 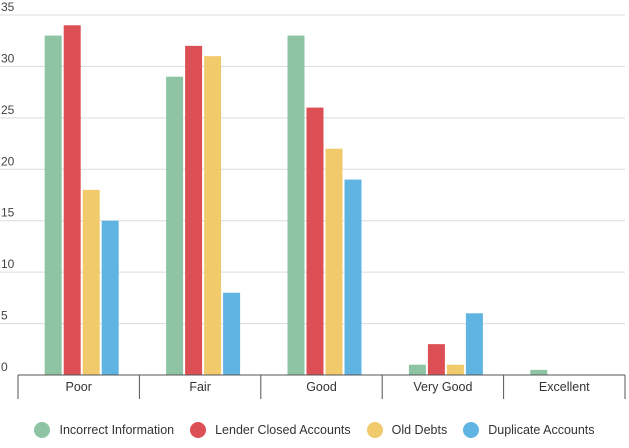 I want to click on y-tick-label: 30, so click(x=8, y=58).